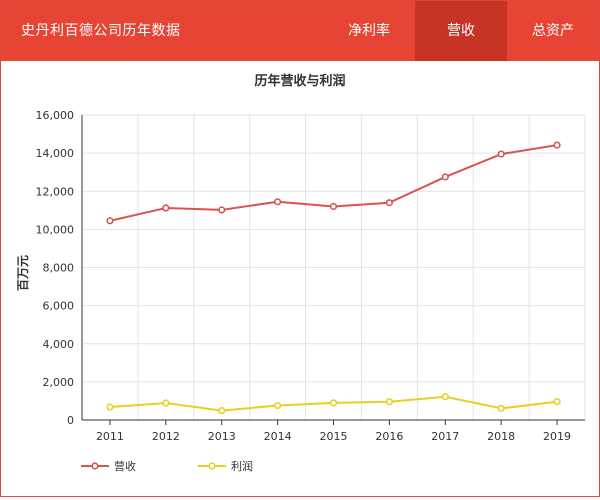  I want to click on x-tick-label: 2013, so click(222, 436).